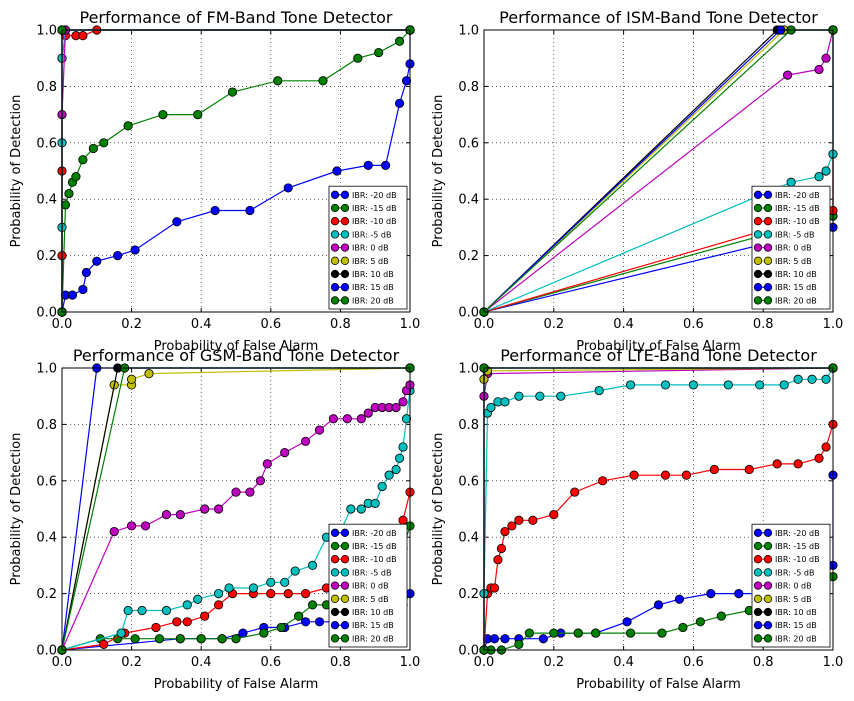  I want to click on legend-label: IBR: 10 dB, so click(796, 274).